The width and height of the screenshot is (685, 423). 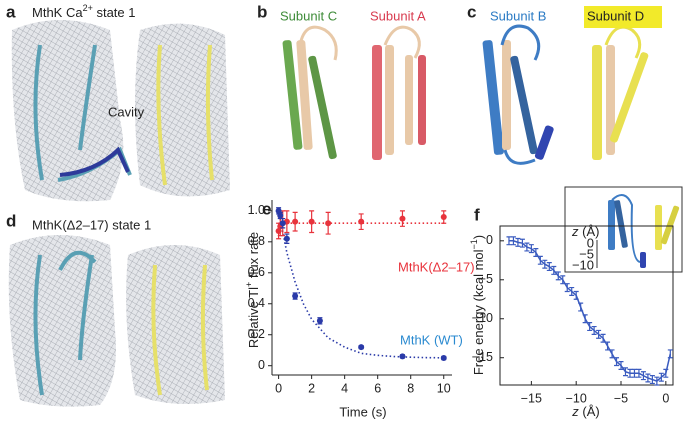 What do you see at coordinates (377, 388) in the screenshot?
I see `x-tick-label: 6` at bounding box center [377, 388].